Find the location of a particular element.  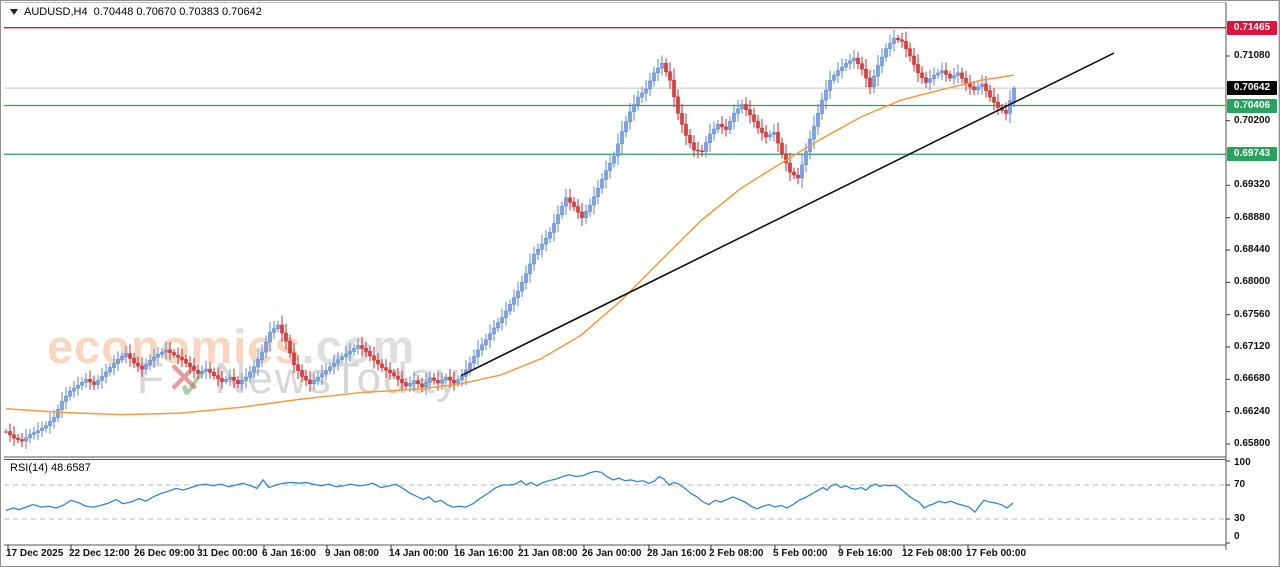

time-axis-label: 17 Feb 00:00 is located at coordinates (996, 553).